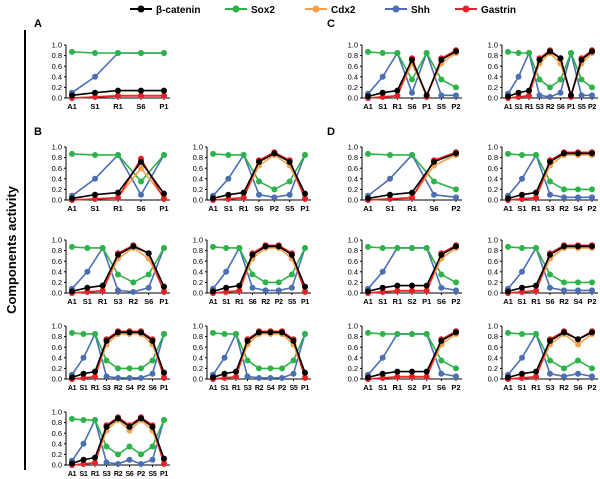  I want to click on point-sox2-b3, so click(102, 247).